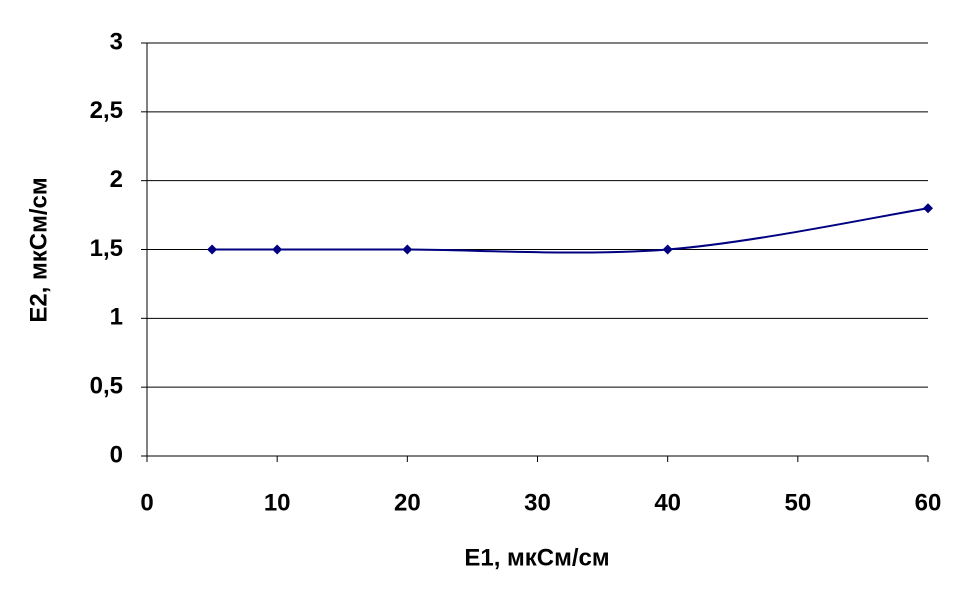 This screenshot has width=966, height=601. What do you see at coordinates (116, 41) in the screenshot?
I see `y-tick-label: 3` at bounding box center [116, 41].